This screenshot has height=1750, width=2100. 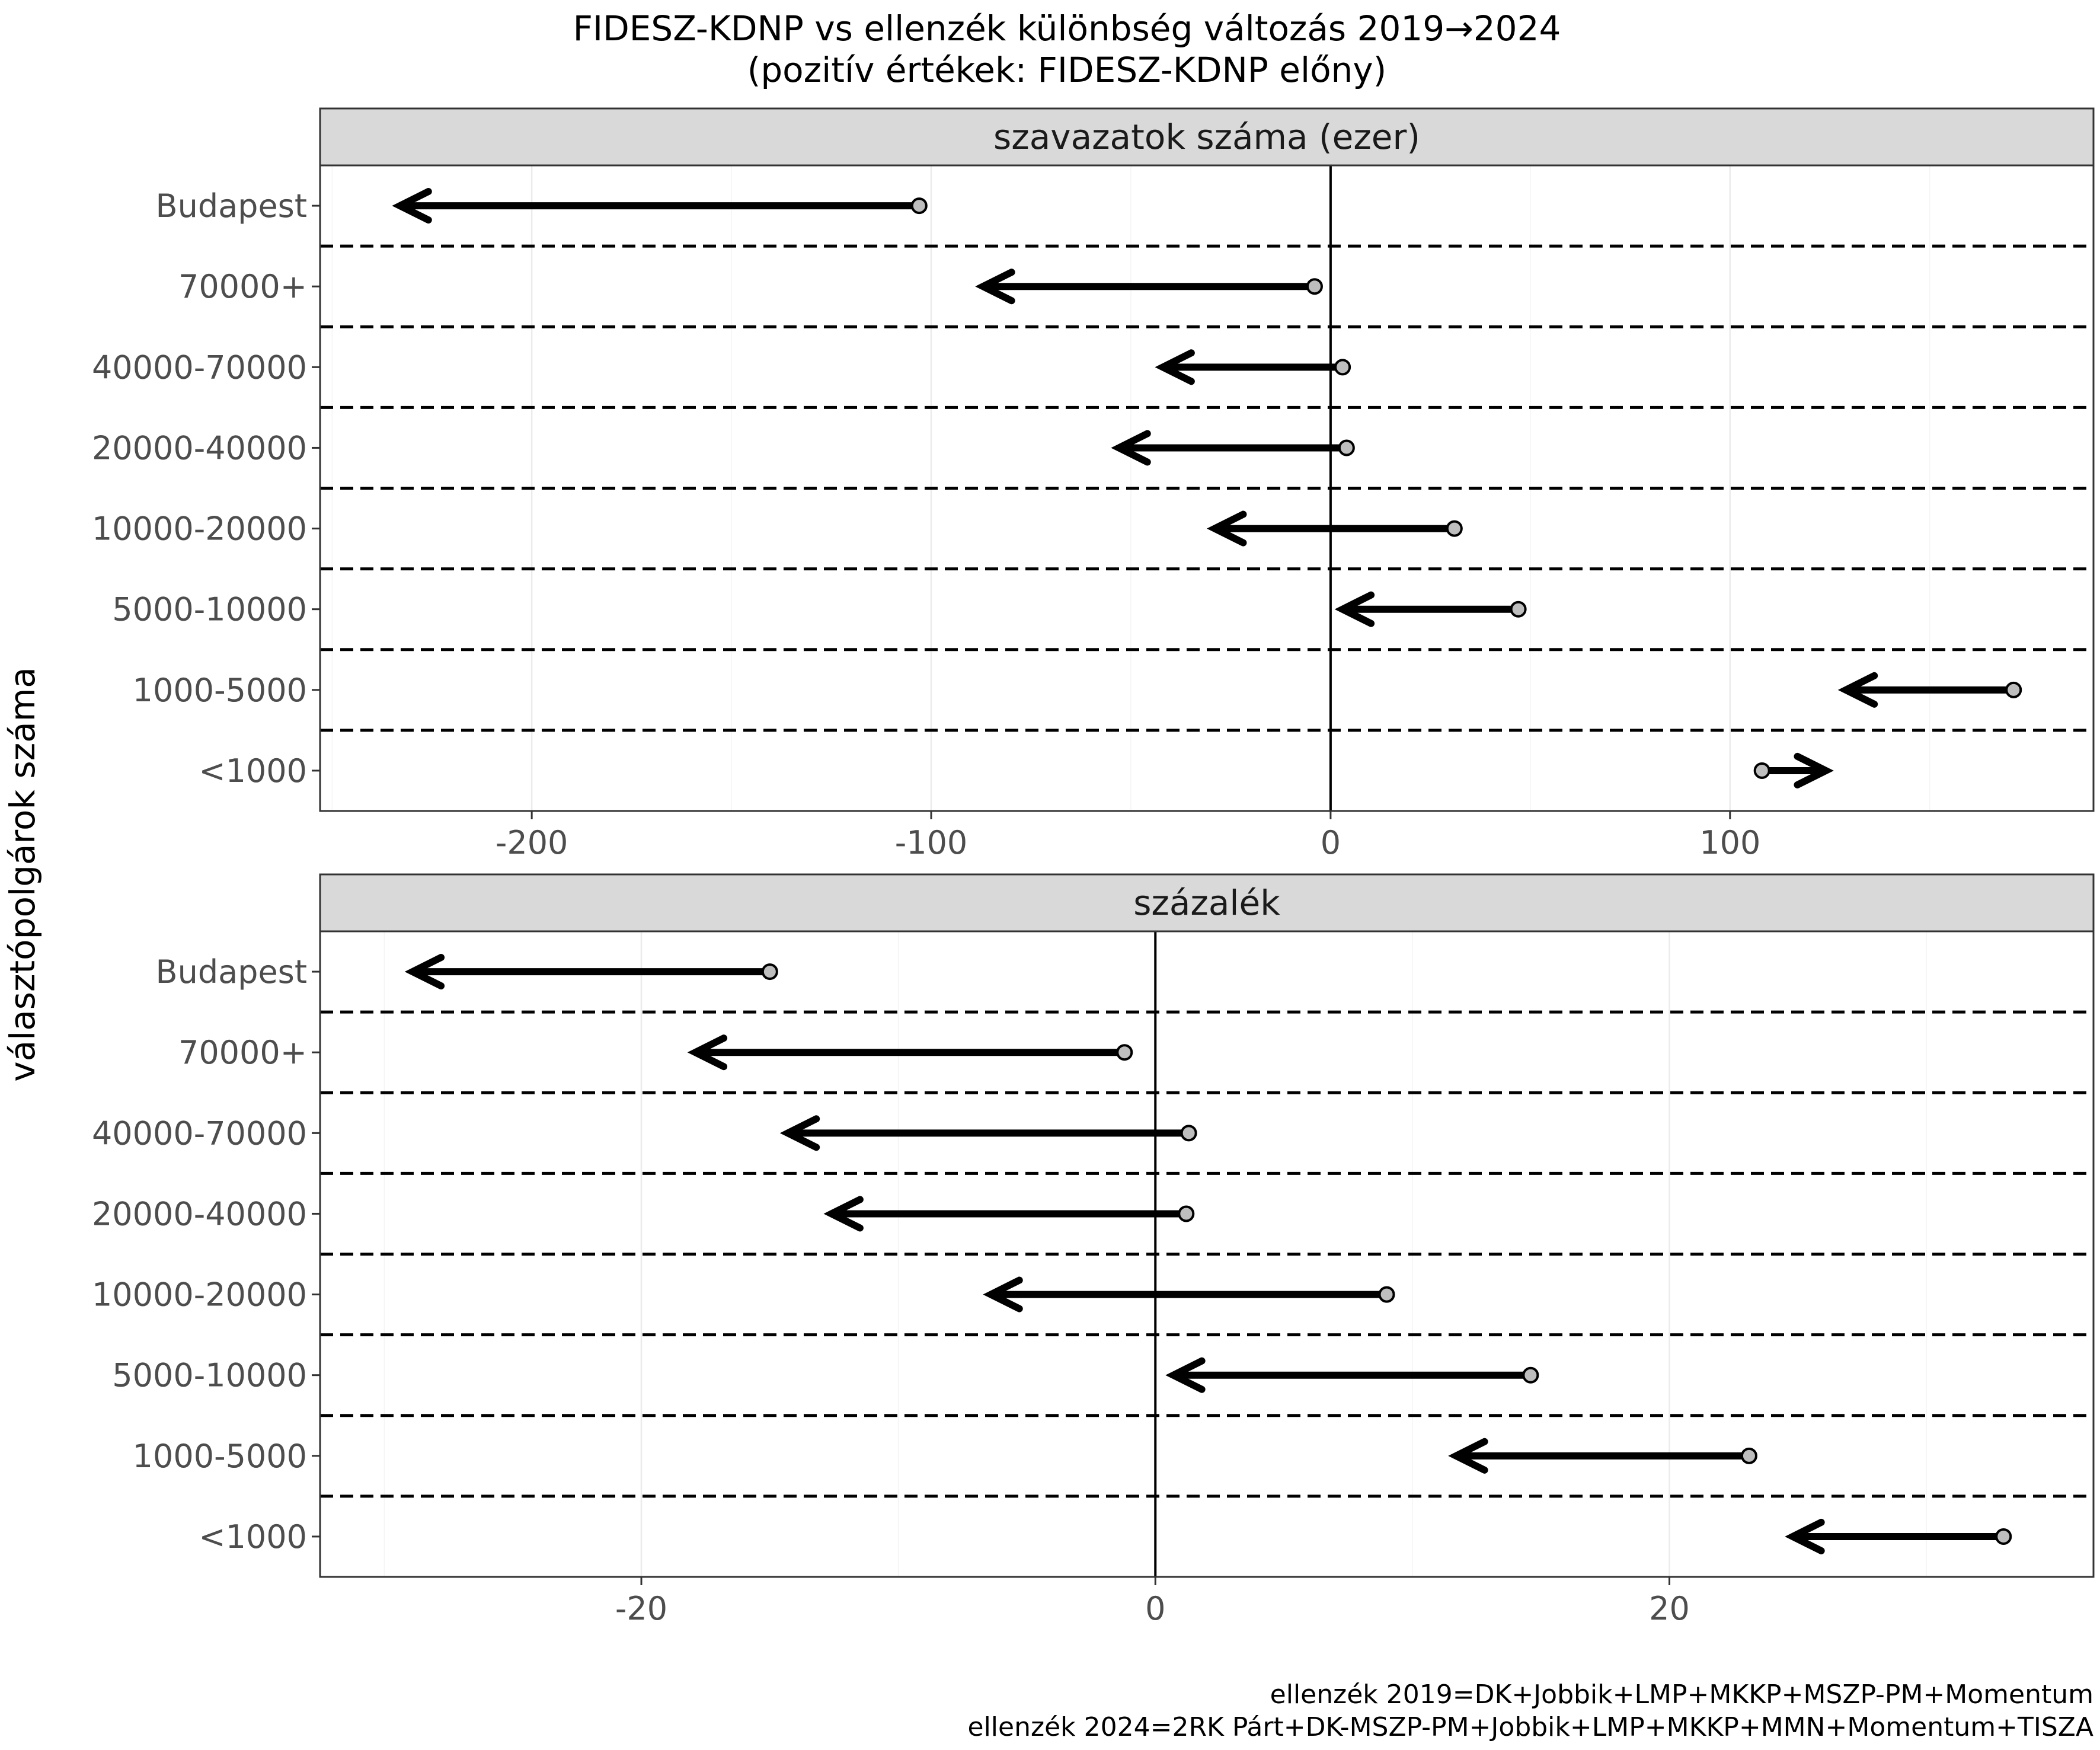 What do you see at coordinates (1729, 842) in the screenshot?
I see `x-tick-label: 100` at bounding box center [1729, 842].